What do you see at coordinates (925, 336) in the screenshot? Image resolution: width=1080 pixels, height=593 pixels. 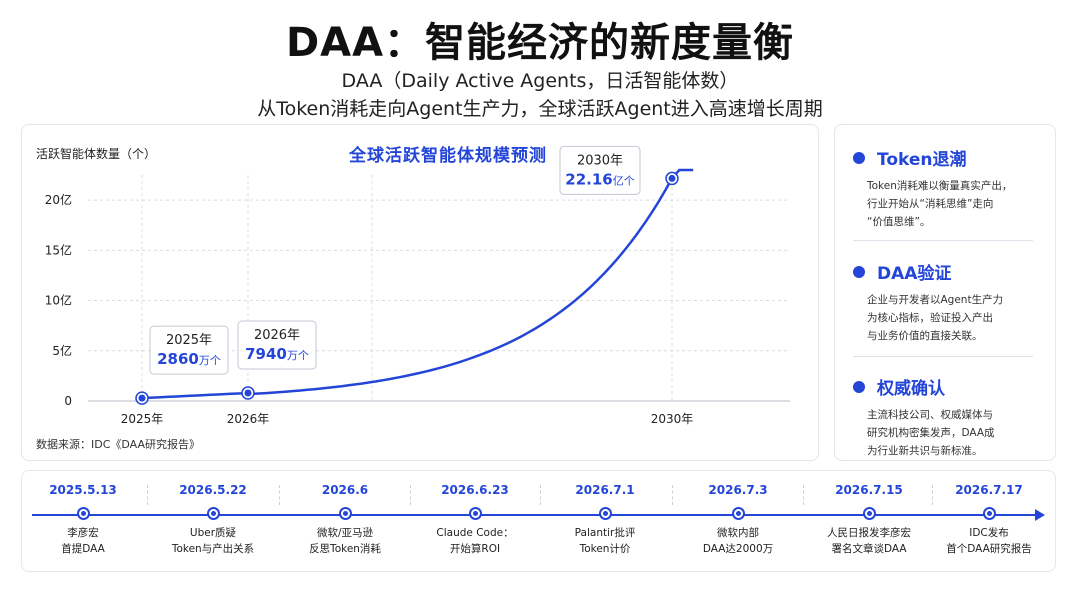 I see `side-item-desc: 与业务价值的直接关联。` at bounding box center [925, 336].